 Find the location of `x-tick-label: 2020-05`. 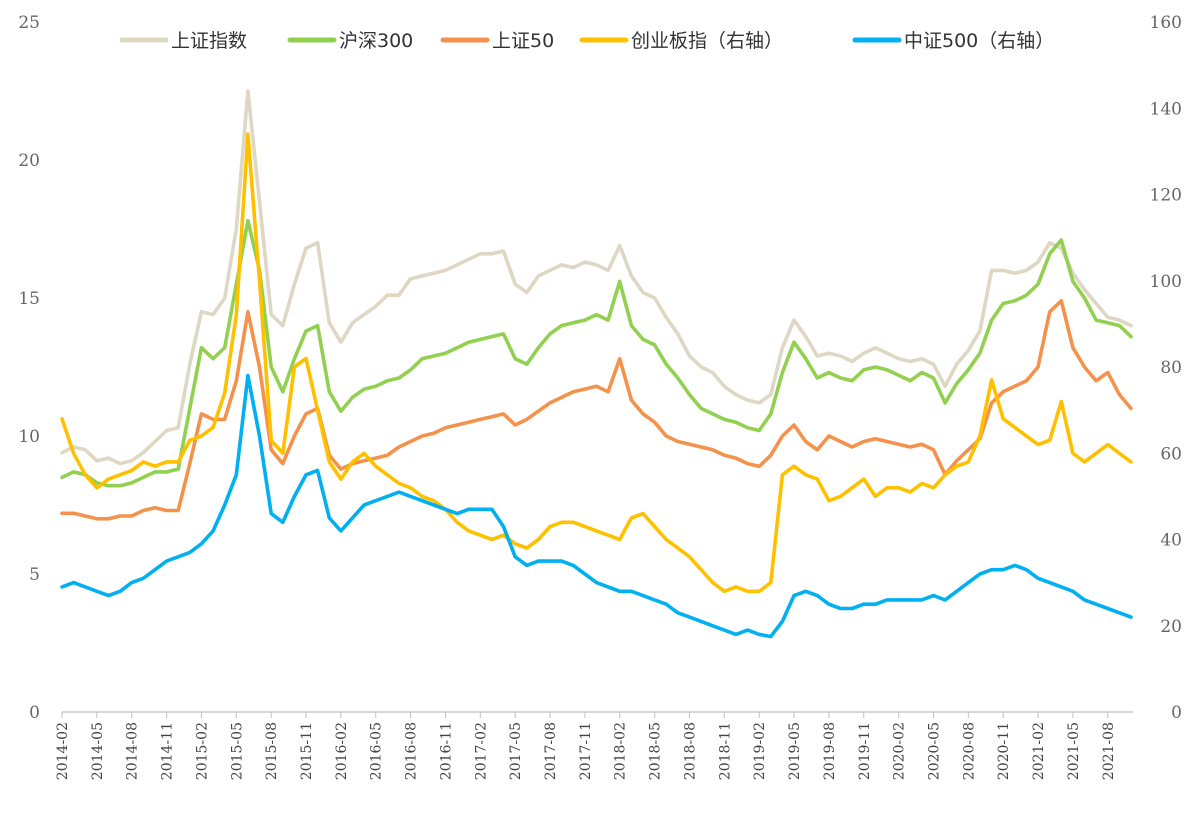

x-tick-label: 2020-05 is located at coordinates (934, 751).